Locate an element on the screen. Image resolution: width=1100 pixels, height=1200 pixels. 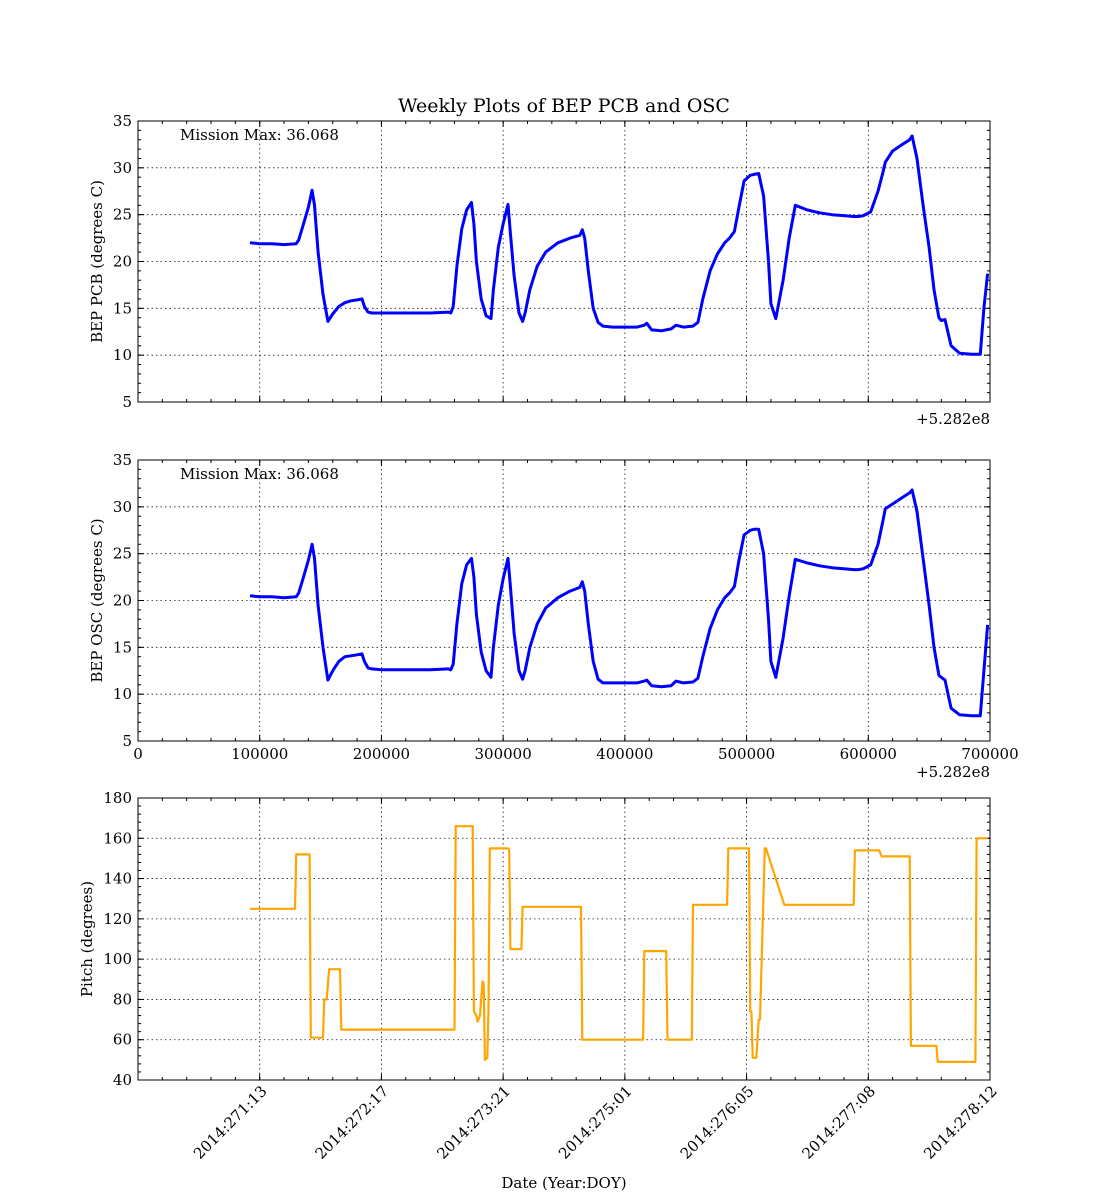
y-tick-label: 60 is located at coordinates (122, 1040).